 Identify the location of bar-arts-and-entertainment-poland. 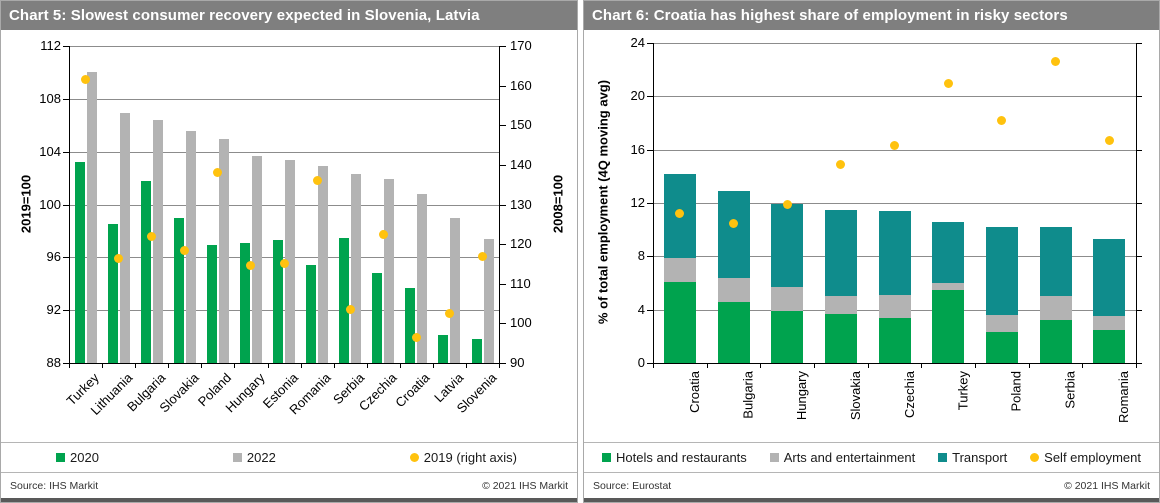
(1001, 324).